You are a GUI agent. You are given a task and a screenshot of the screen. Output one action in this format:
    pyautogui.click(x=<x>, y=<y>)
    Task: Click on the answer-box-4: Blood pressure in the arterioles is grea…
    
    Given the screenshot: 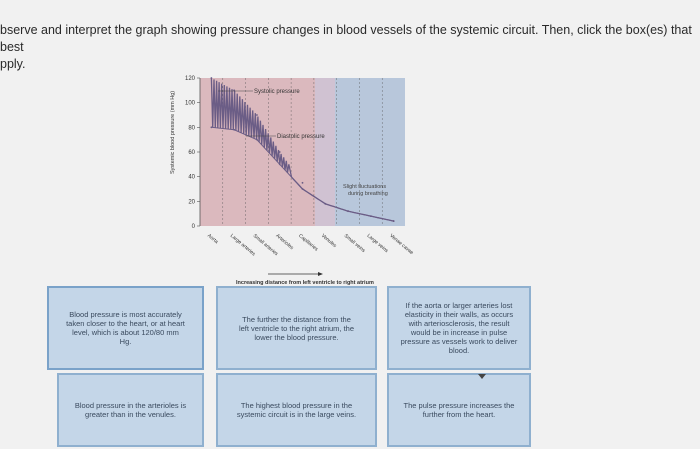 What is the action you would take?
    pyautogui.click(x=130, y=410)
    